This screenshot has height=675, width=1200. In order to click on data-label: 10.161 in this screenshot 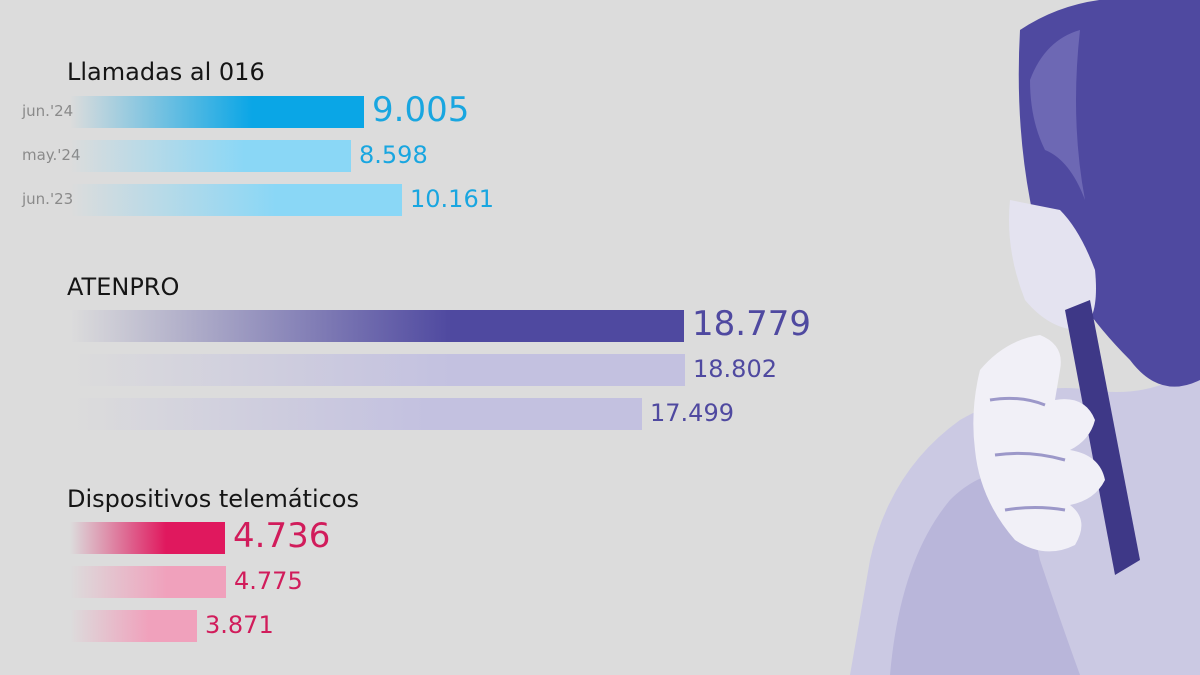, I will do `click(452, 199)`.